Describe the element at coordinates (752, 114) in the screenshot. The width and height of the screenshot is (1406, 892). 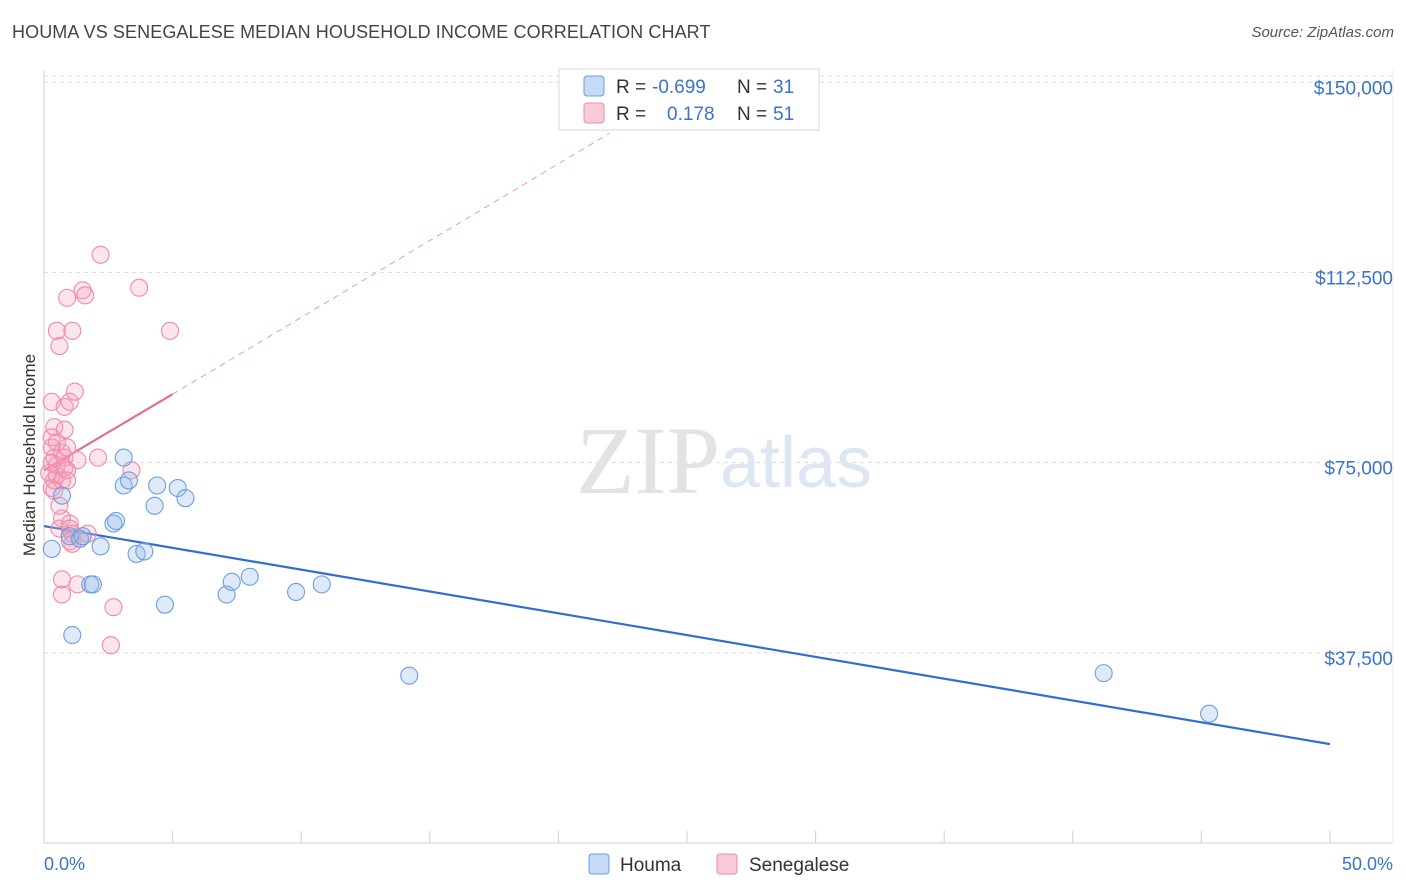
I see `legend-senegalese-n-label: N =` at that location.